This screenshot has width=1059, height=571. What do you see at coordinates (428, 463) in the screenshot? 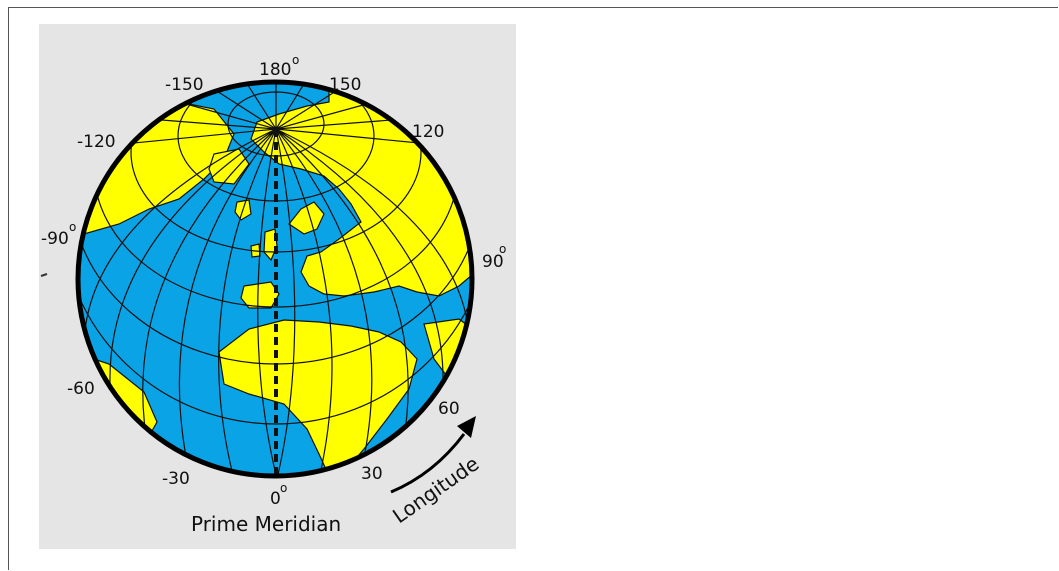
I see `longitude-arrow` at bounding box center [428, 463].